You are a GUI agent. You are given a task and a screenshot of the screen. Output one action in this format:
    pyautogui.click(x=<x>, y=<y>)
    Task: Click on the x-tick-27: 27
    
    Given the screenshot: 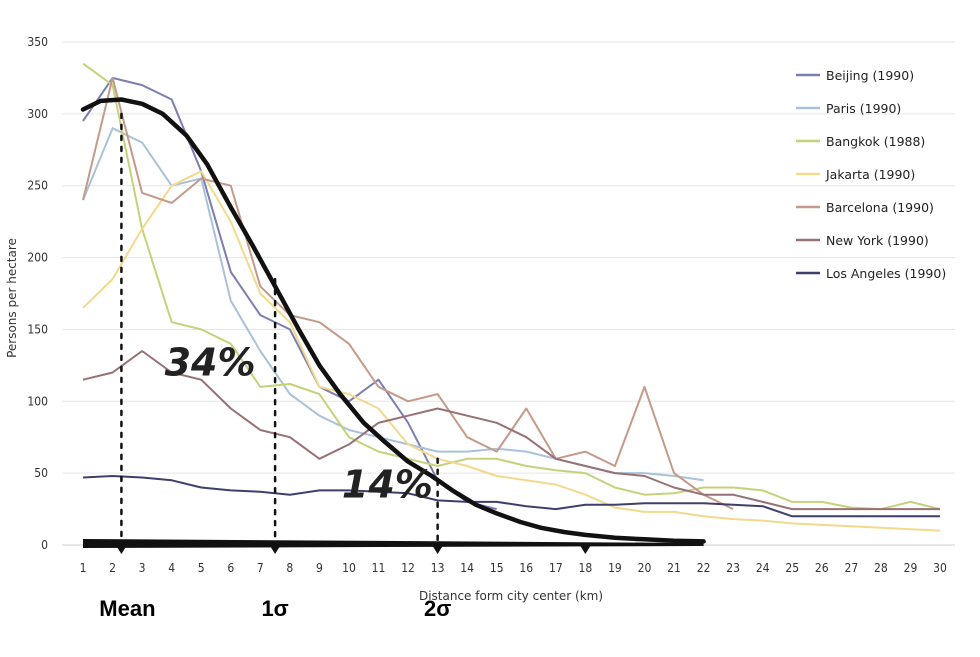 What is the action you would take?
    pyautogui.click(x=851, y=568)
    